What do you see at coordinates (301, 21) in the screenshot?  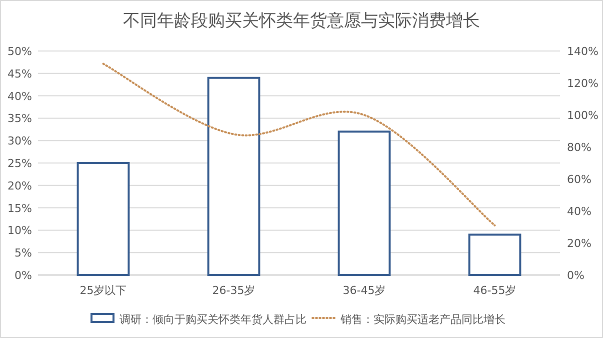 I see `chart-title: 不同年龄段购买关怀类年货意愿与实际消费增长` at bounding box center [301, 21].